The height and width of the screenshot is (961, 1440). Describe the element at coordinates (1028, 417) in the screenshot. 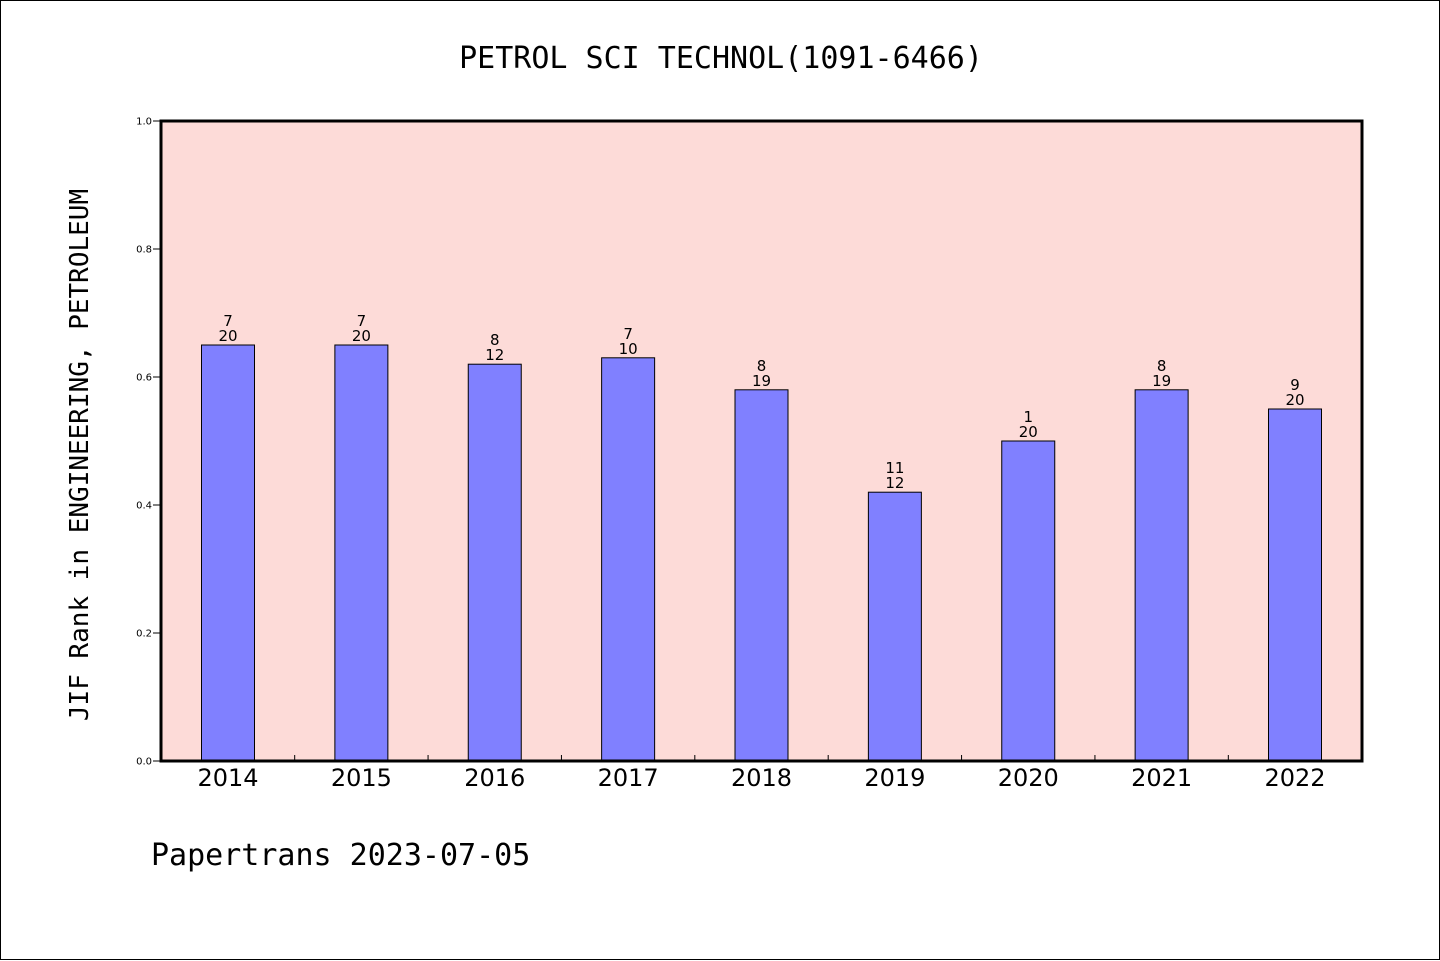

I see `bar-rank-label-2020: 1` at that location.